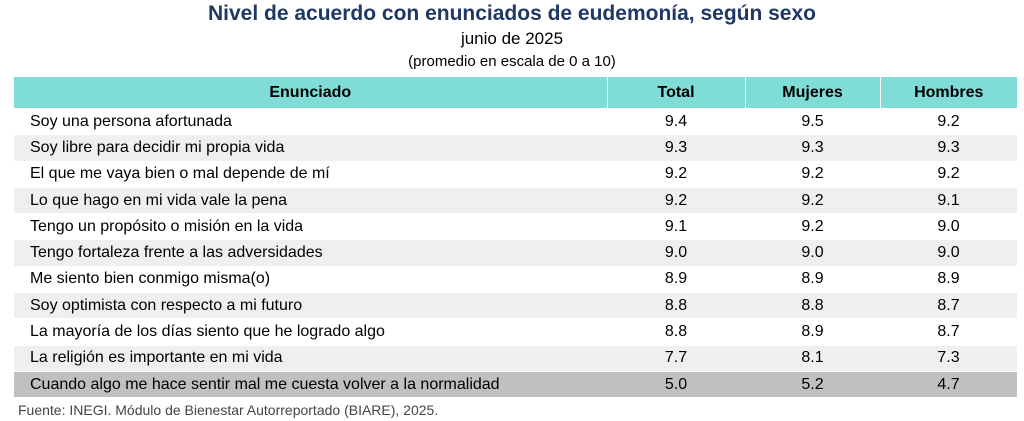 Image resolution: width=1024 pixels, height=421 pixels. What do you see at coordinates (310, 93) in the screenshot?
I see `column-header: Enunciado` at bounding box center [310, 93].